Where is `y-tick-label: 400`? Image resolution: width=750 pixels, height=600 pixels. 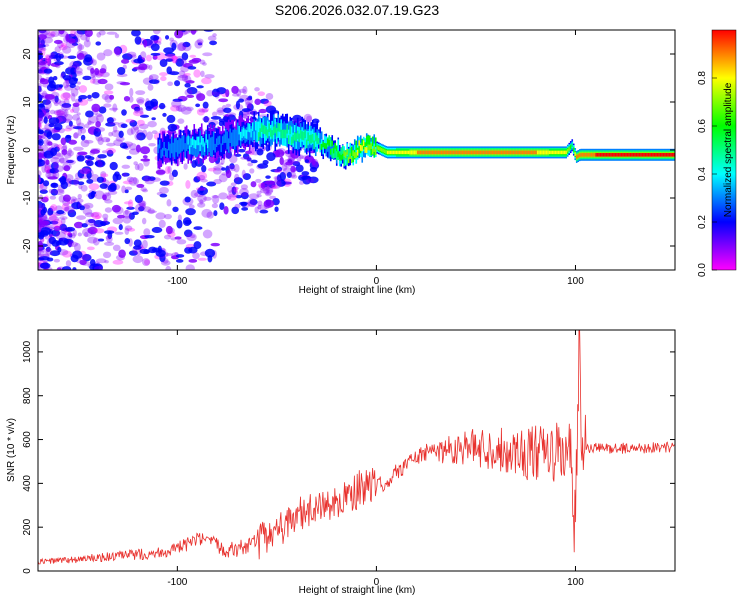 y-tick-label: 400 is located at coordinates (27, 483).